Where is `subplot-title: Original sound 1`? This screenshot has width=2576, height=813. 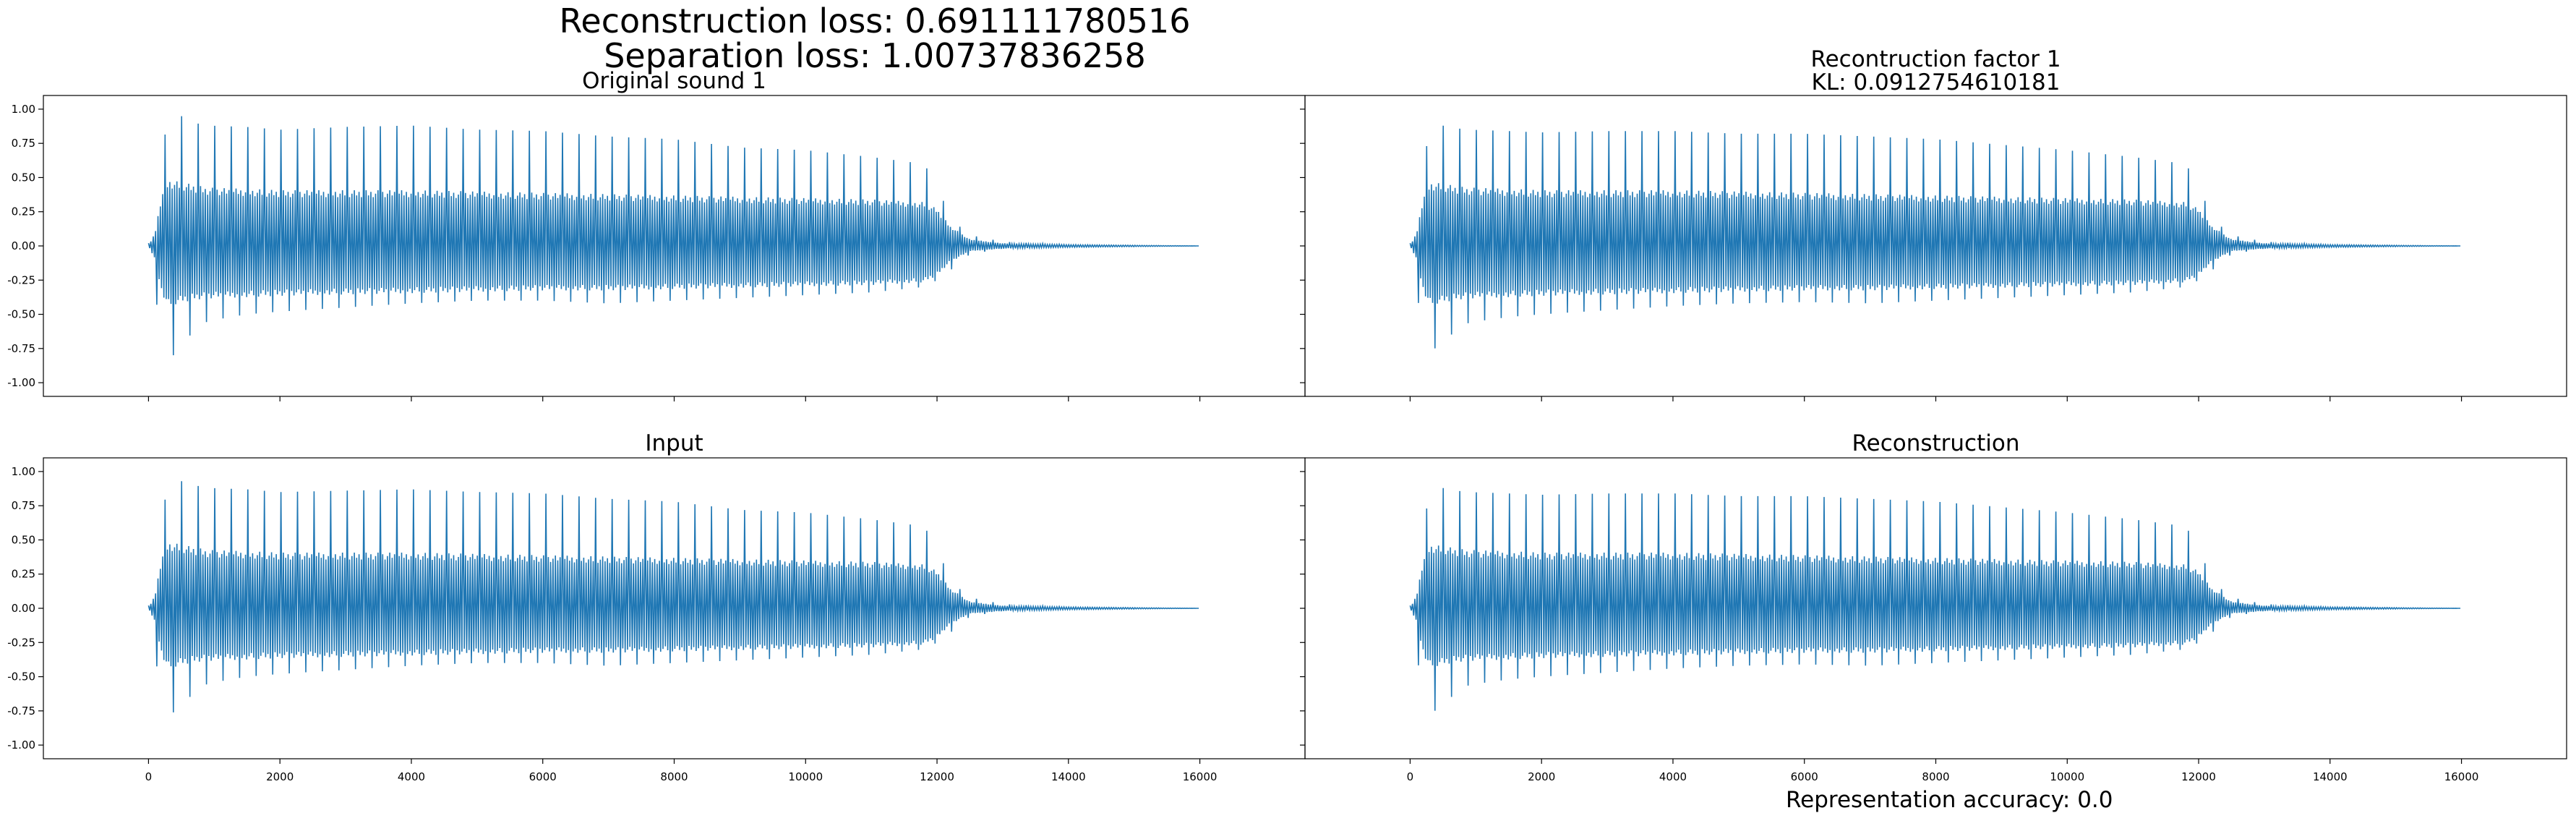
subplot-title: Original sound 1 is located at coordinates (674, 81).